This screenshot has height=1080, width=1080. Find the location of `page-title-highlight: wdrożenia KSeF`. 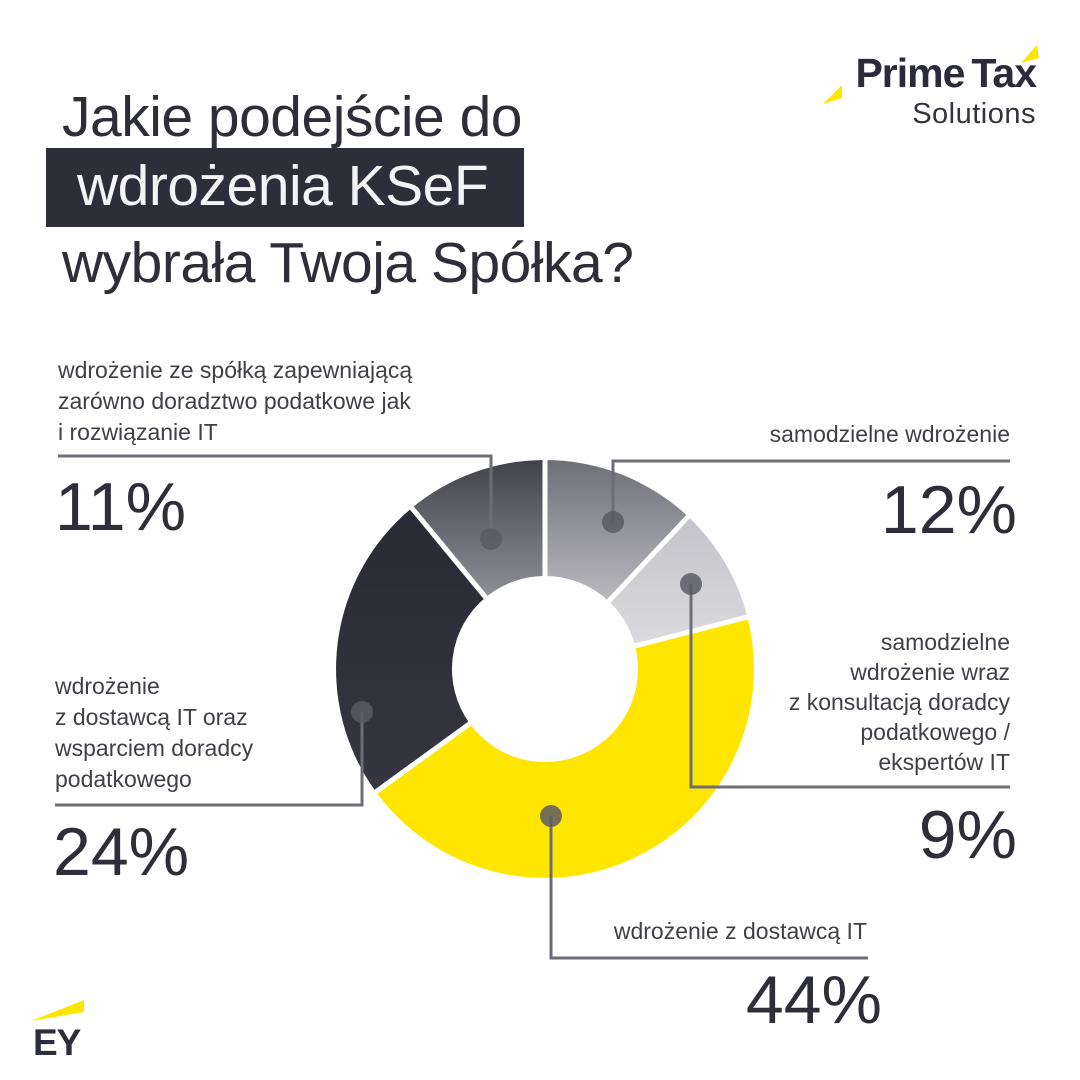

page-title-highlight: wdrożenia KSeF is located at coordinates (285, 187).